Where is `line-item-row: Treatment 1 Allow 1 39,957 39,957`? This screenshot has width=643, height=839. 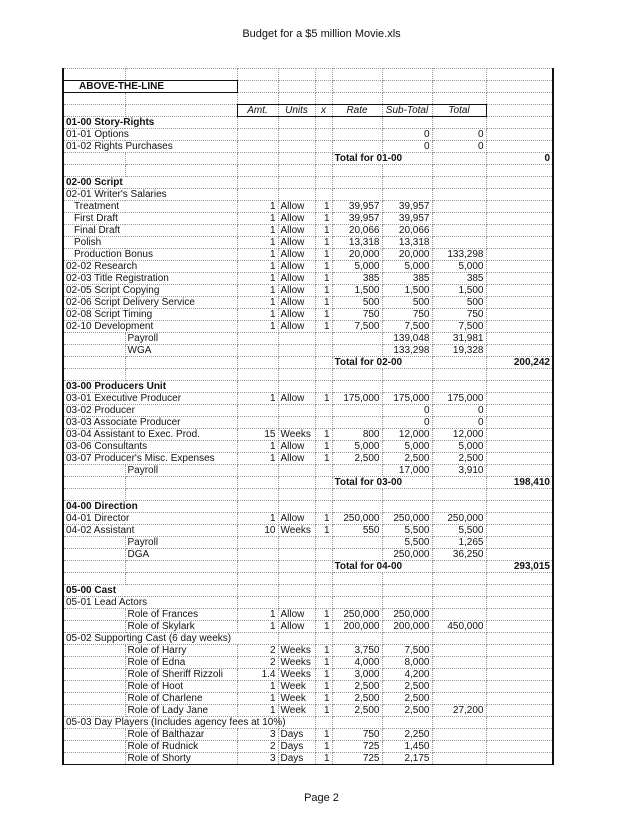
line-item-row: Treatment 1 Allow 1 39,957 39,957 is located at coordinates (308, 206).